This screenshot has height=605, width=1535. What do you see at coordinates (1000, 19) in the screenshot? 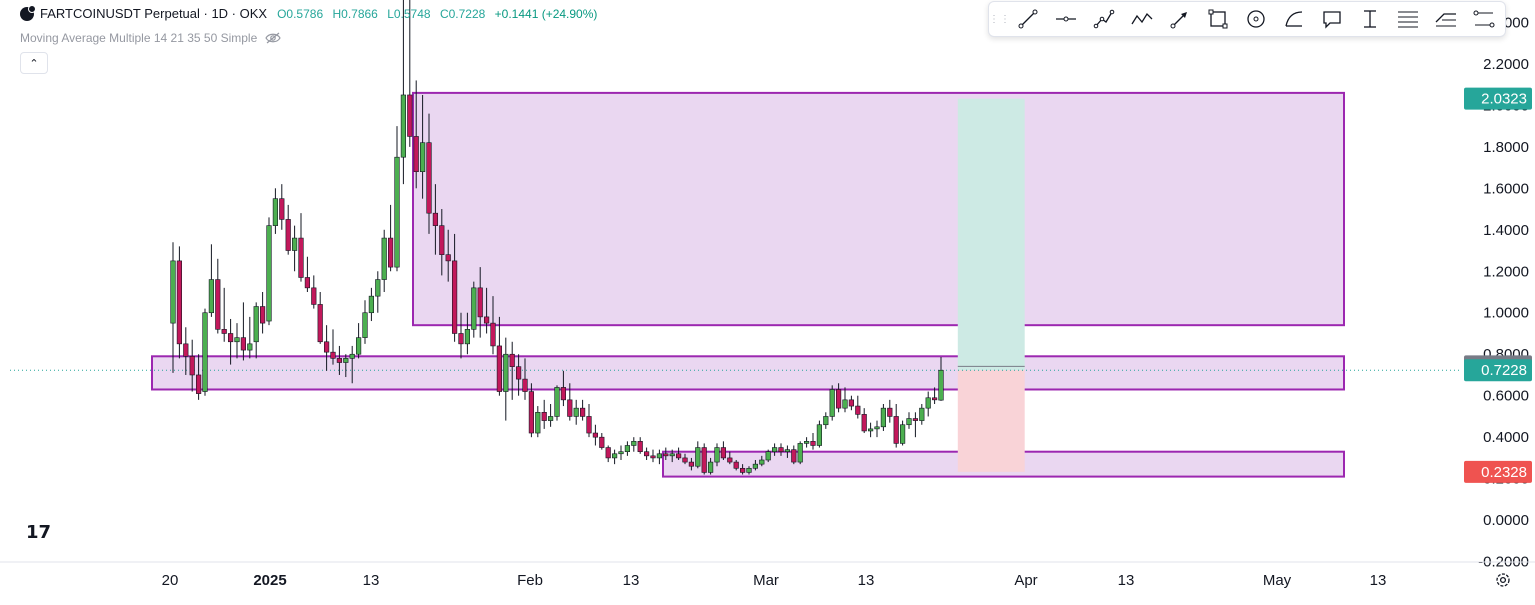
I see `drag-handle-icon: ⋮⋮` at bounding box center [1000, 19].